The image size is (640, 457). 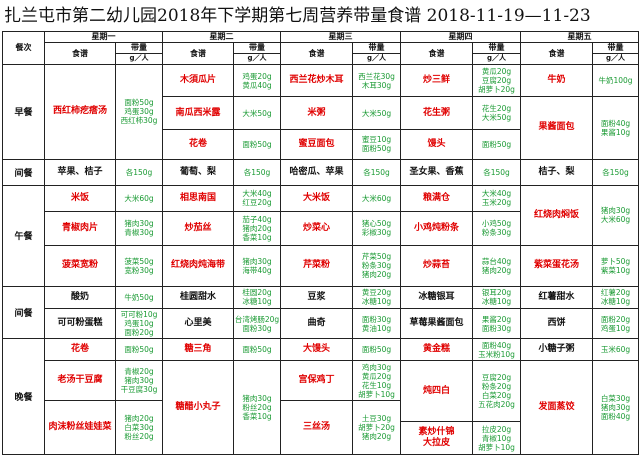 I want to click on dish-quantity: 猪肉30g 青椒30g, so click(x=139, y=228).